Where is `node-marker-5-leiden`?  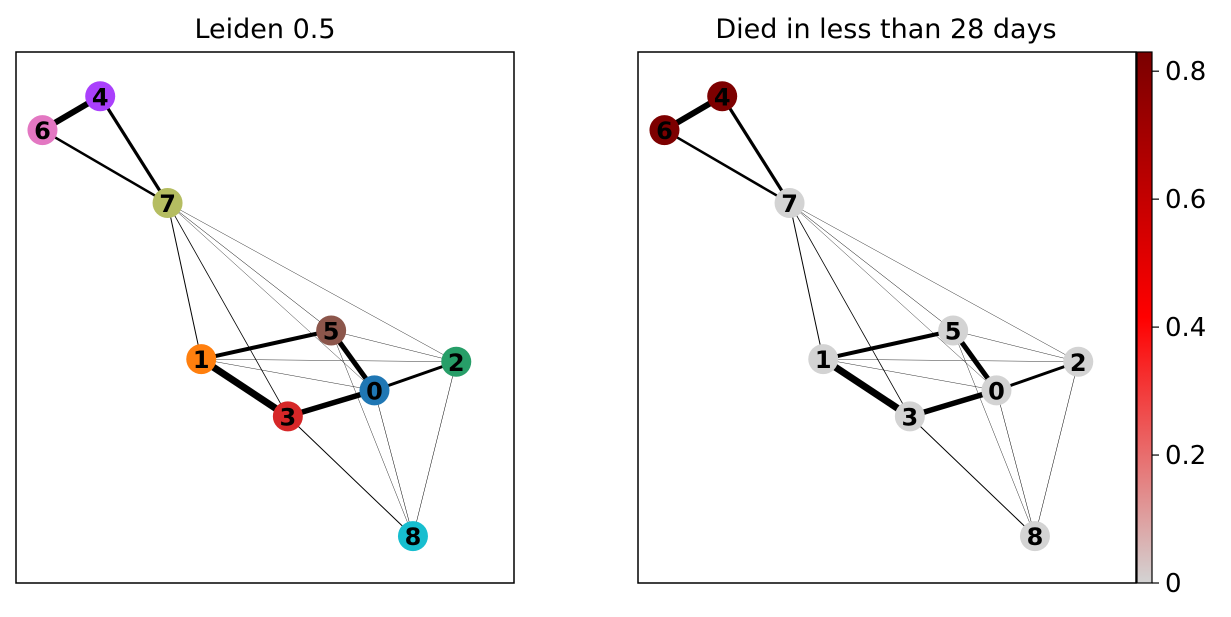 node-marker-5-leiden is located at coordinates (331, 330).